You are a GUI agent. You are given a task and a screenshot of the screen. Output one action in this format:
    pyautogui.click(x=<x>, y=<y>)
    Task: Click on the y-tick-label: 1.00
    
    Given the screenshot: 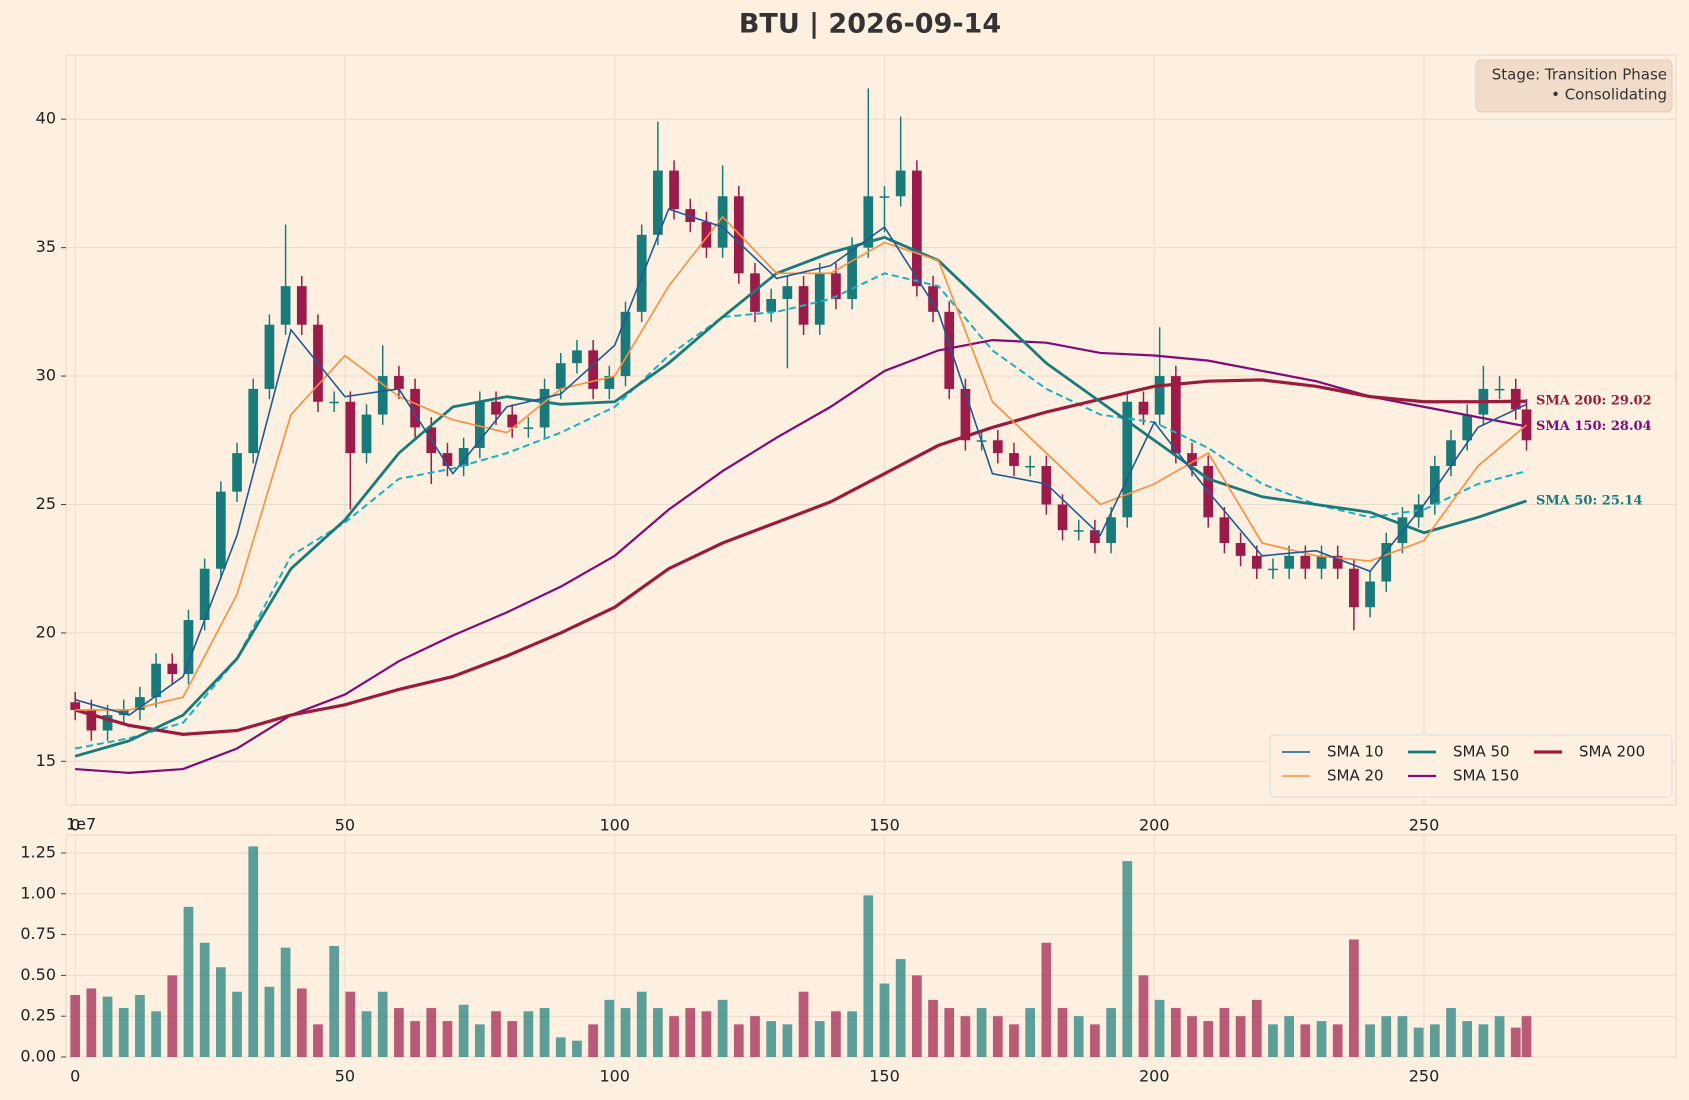 What is the action you would take?
    pyautogui.click(x=38, y=892)
    